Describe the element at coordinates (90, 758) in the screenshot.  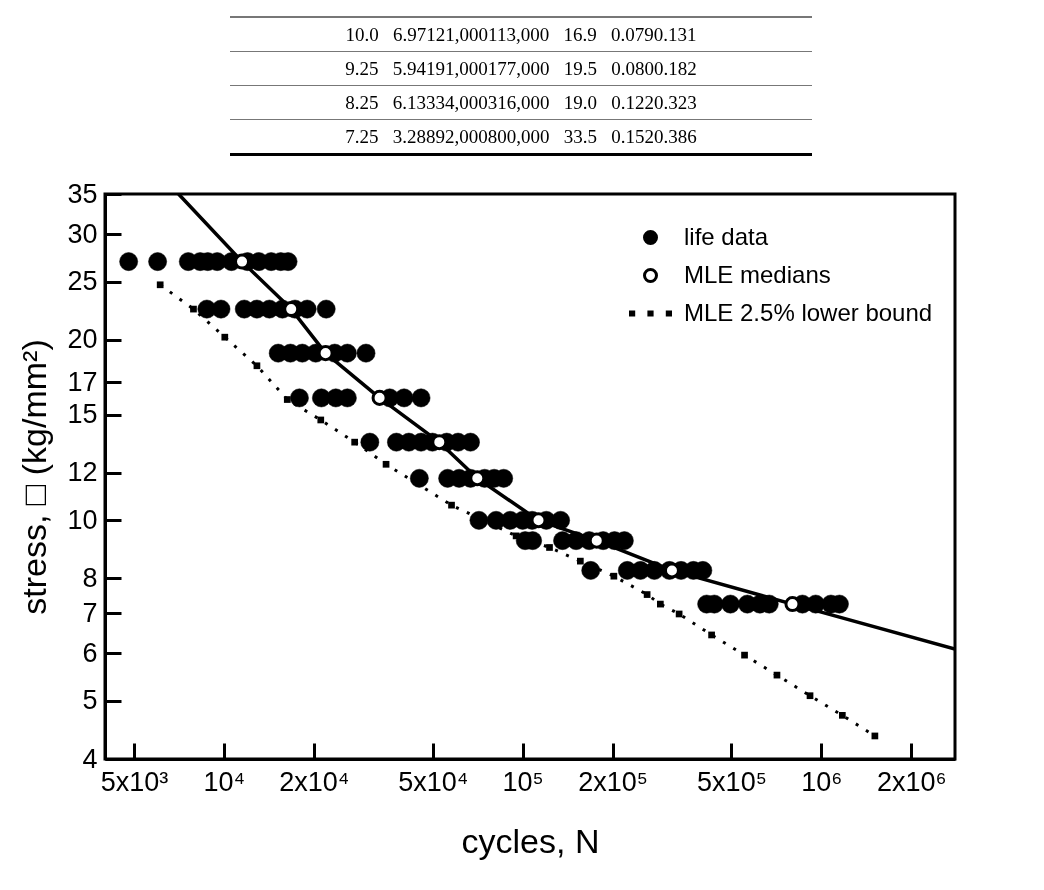
I see `y-tick-label: 4` at that location.